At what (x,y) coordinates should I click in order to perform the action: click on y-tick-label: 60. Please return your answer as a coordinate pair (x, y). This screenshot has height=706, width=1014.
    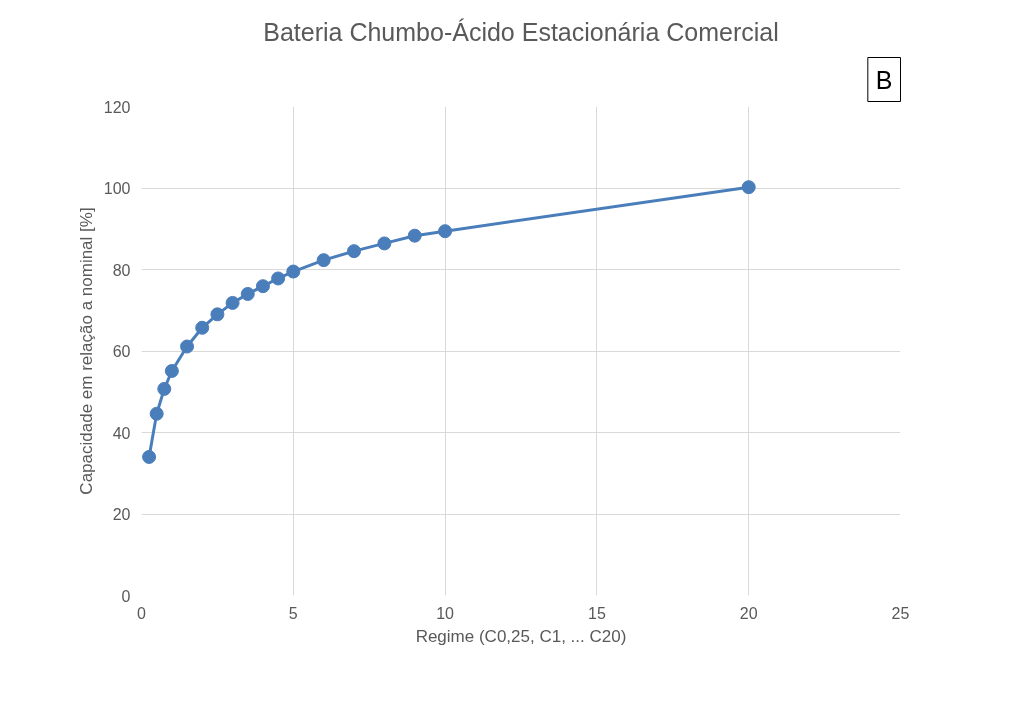
    Looking at the image, I should click on (121, 351).